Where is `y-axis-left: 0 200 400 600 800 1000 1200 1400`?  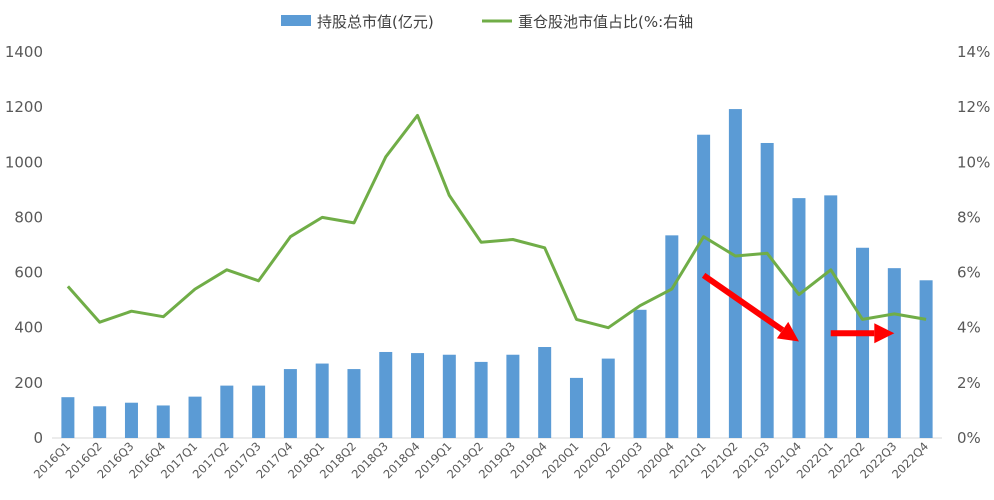
y-axis-left: 0 200 400 600 800 1000 1200 1400 is located at coordinates (24, 245).